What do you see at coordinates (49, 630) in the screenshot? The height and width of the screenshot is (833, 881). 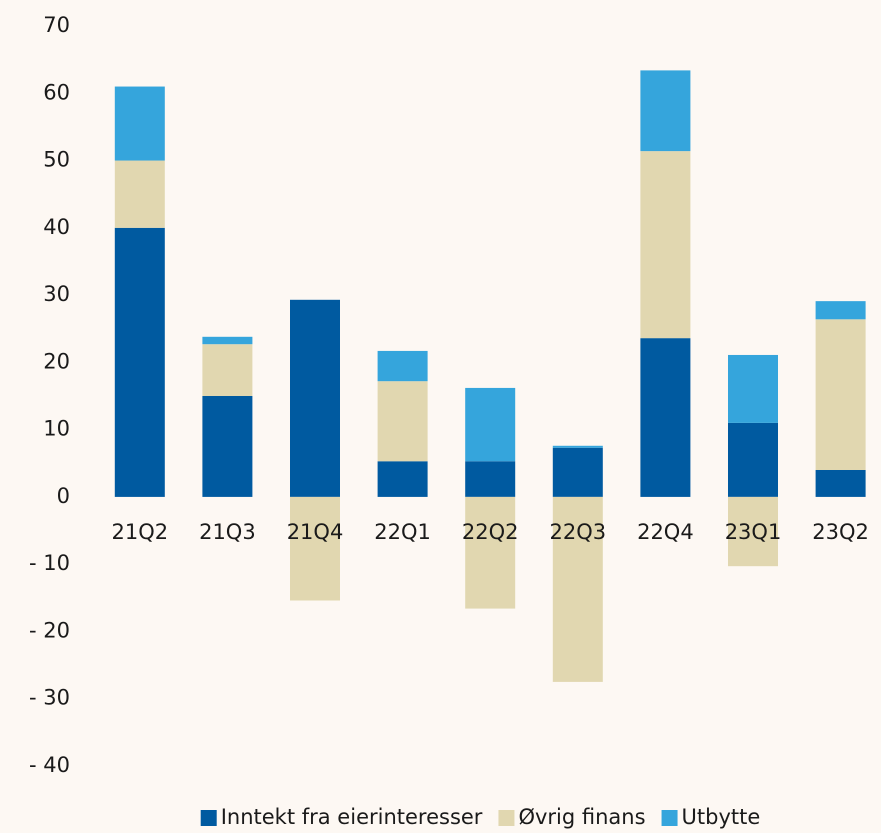 I see `y-tick-label: - 20` at bounding box center [49, 630].